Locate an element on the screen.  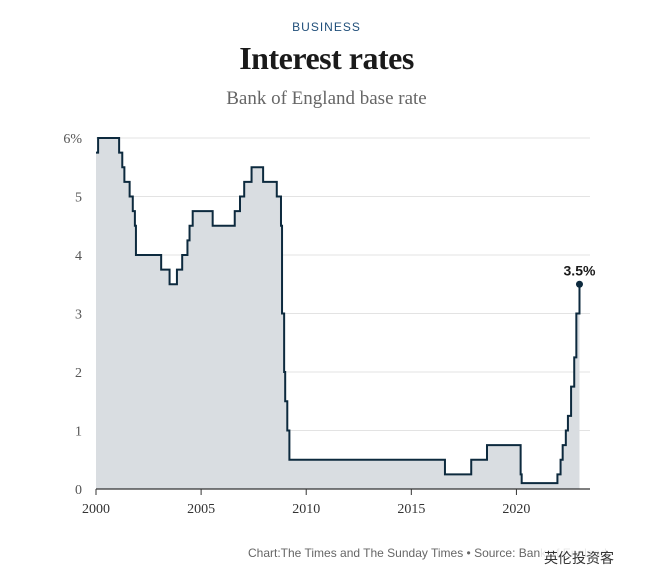
y-tick-label: 4 is located at coordinates (78, 256).